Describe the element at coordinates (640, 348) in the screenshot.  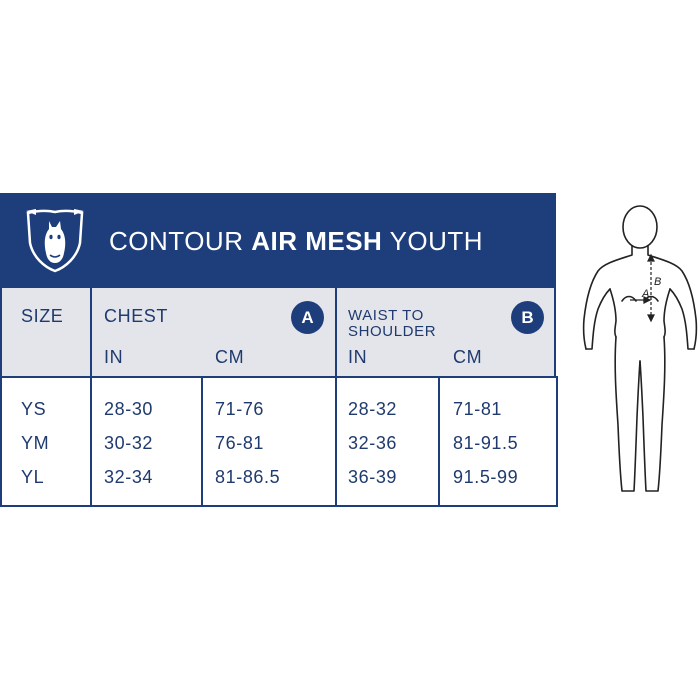
I see `body-measurement-figure-icon: B A` at that location.